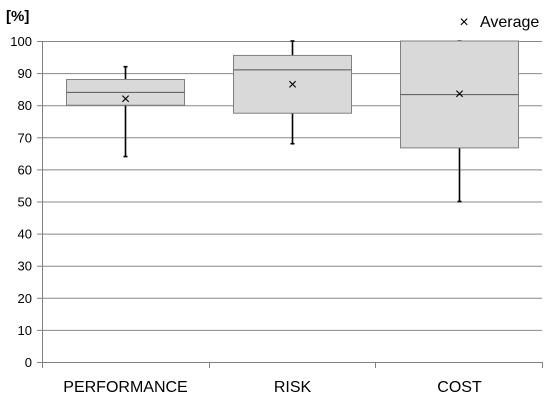 The height and width of the screenshot is (402, 550). What do you see at coordinates (25, 234) in the screenshot?
I see `y-tick-label-40: 40` at bounding box center [25, 234].